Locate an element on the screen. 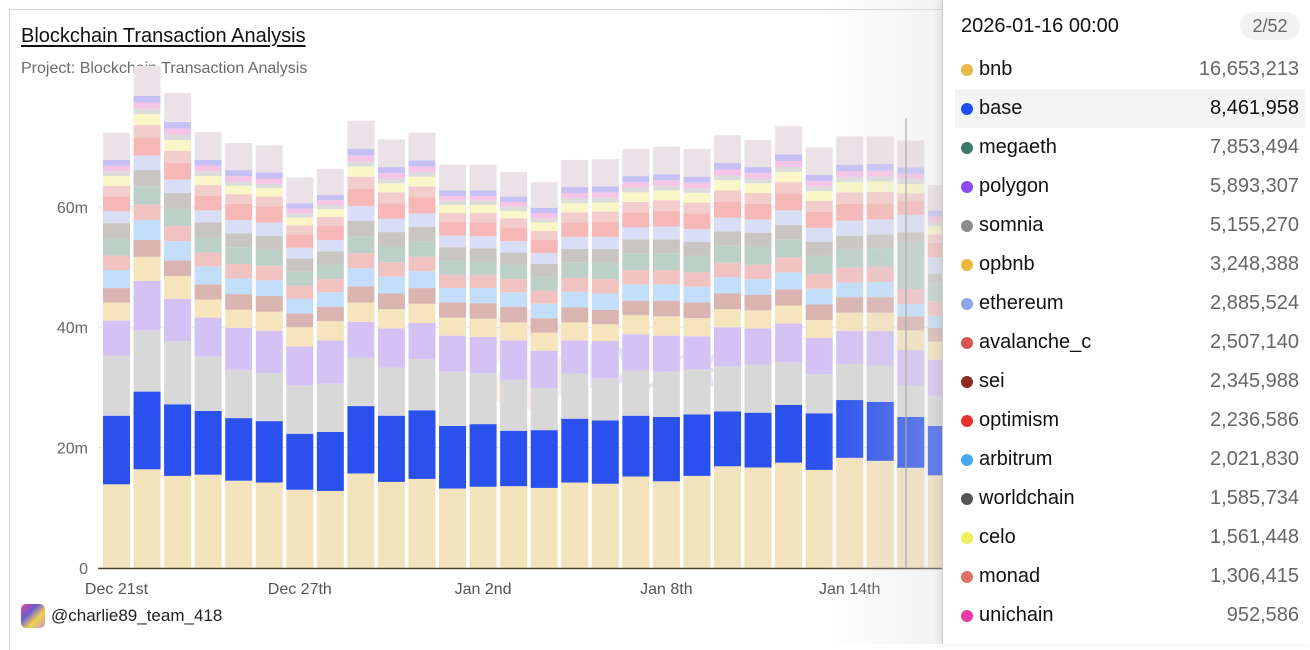  tooltip-row-monad: monad 1,306,415 is located at coordinates (1130, 576).